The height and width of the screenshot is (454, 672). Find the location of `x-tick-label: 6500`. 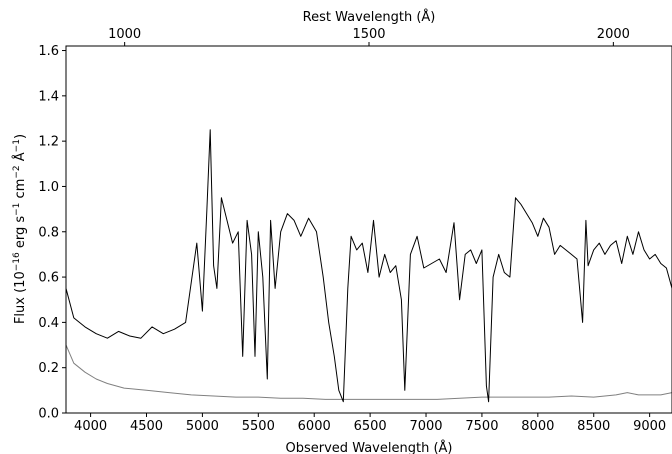

x-tick-label: 6500 is located at coordinates (370, 426).